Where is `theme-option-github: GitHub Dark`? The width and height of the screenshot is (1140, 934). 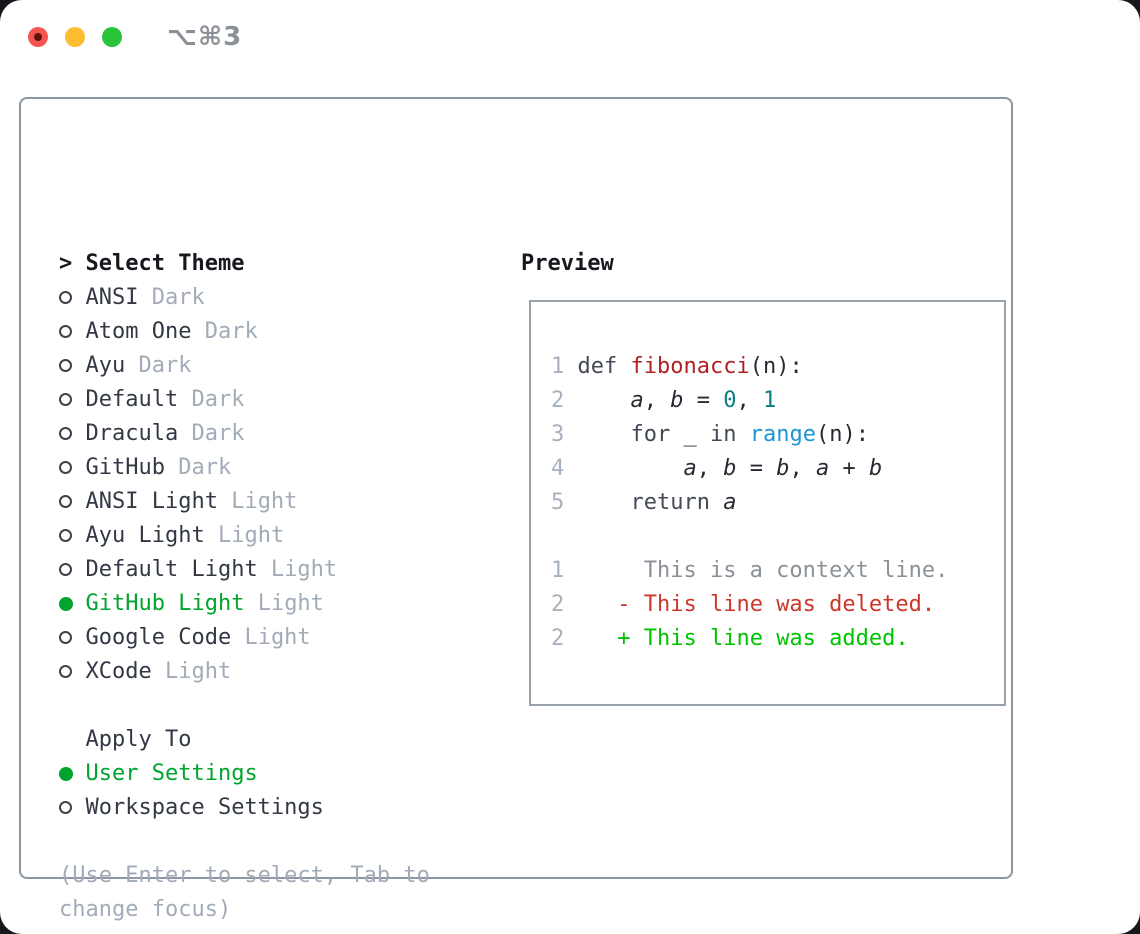 theme-option-github: GitHub Dark is located at coordinates (244, 468).